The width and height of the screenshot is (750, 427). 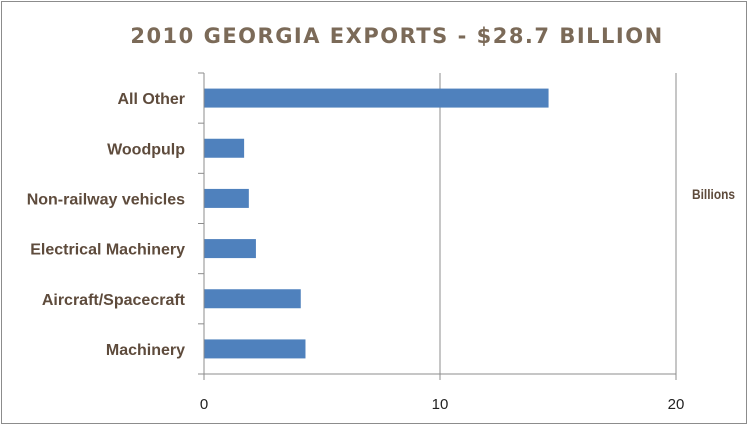 What do you see at coordinates (204, 404) in the screenshot?
I see `x-tick-label: 0` at bounding box center [204, 404].